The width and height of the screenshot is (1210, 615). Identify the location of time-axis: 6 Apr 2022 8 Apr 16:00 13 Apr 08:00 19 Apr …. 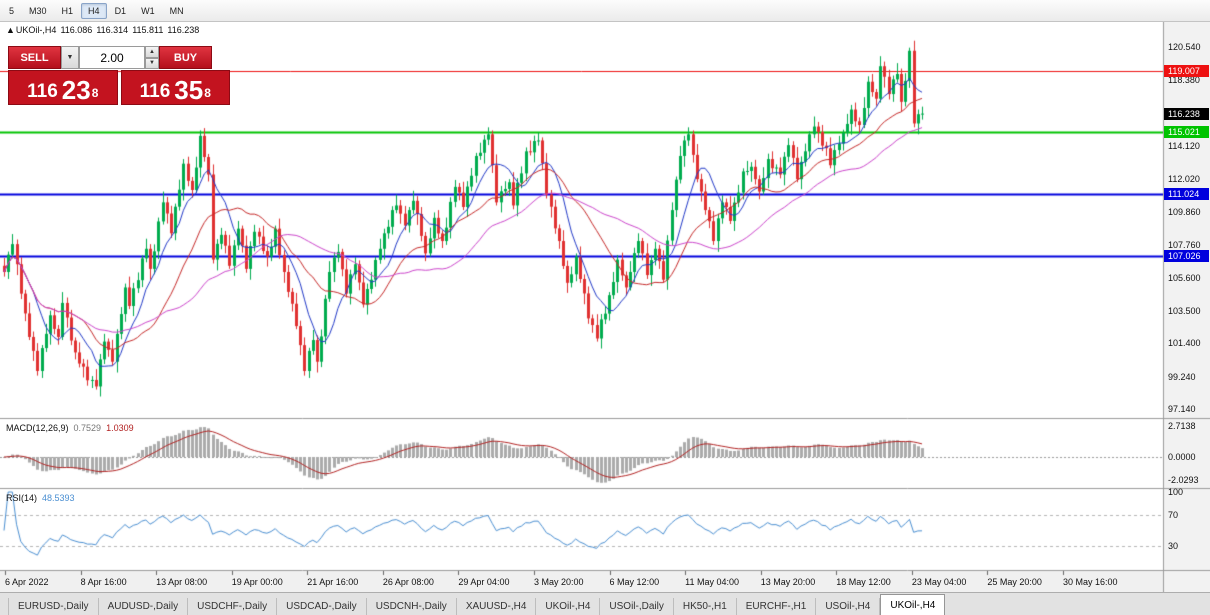
(581, 582).